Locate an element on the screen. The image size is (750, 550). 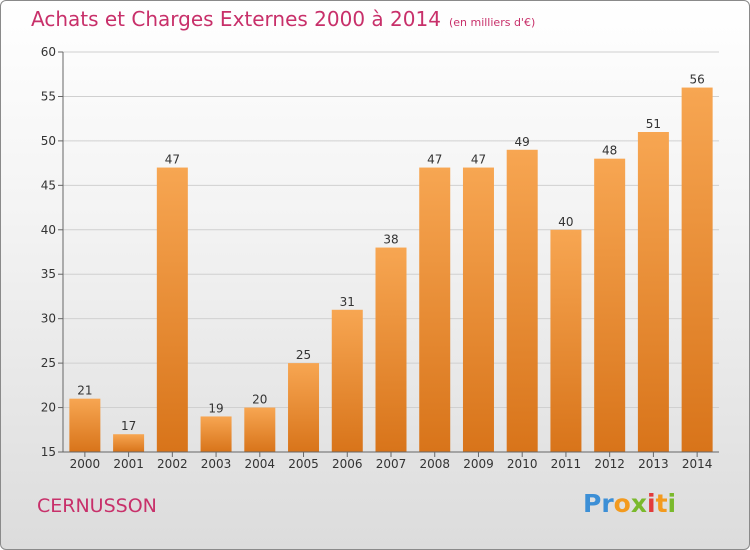
x-tick-label: 2001 is located at coordinates (128, 464).